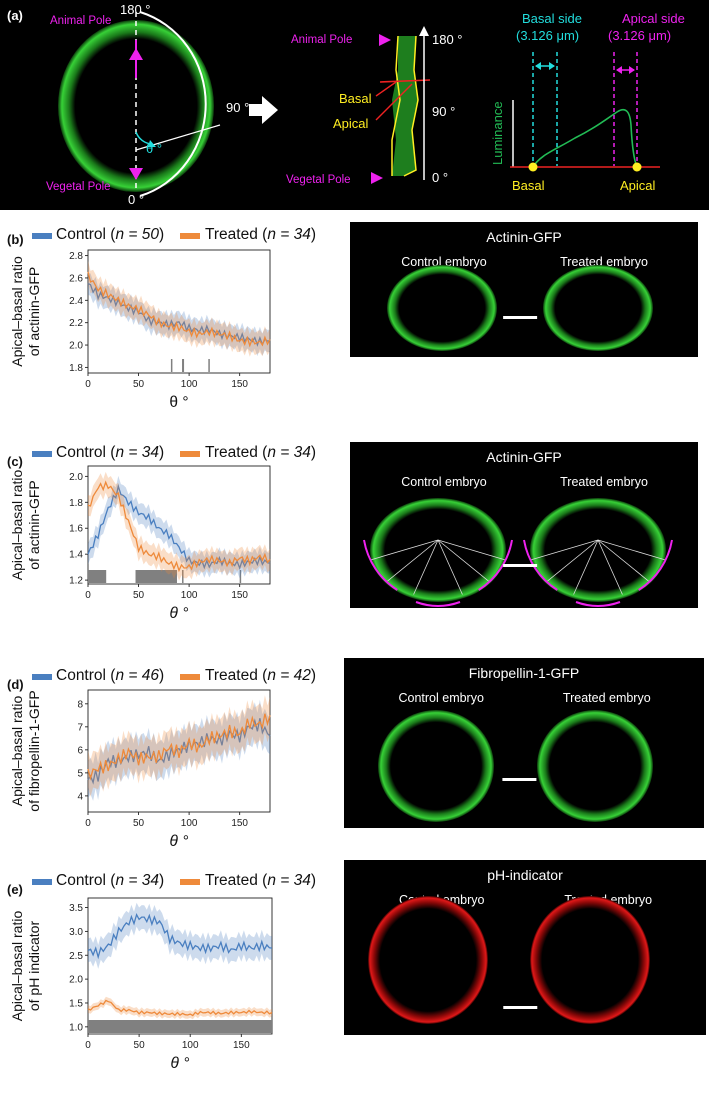 This screenshot has height=1093, width=709. Describe the element at coordinates (15, 15) in the screenshot. I see `panel-a-label: (a)` at that location.